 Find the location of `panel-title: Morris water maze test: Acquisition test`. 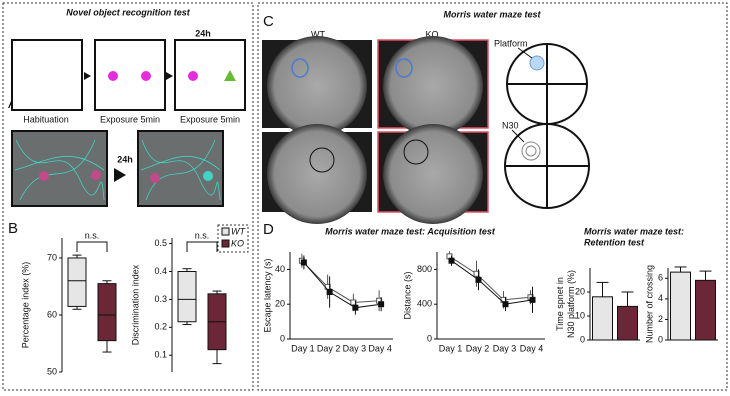

panel-title: Morris water maze test: Acquisition test is located at coordinates (410, 231).